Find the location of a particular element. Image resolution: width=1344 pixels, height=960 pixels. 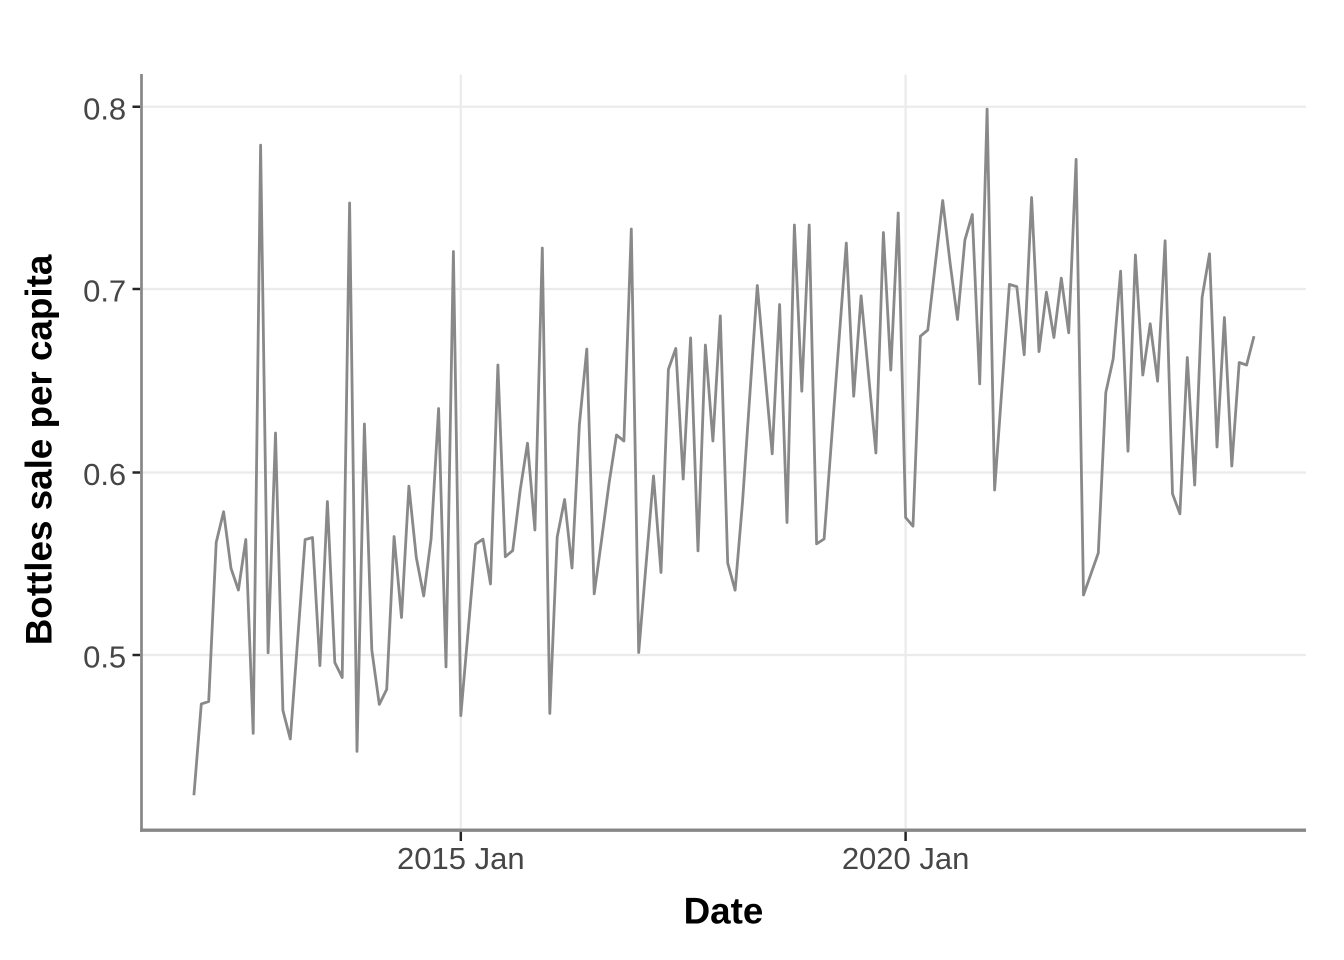

svg-text: Bottles sale per capita is located at coordinates (39, 449).